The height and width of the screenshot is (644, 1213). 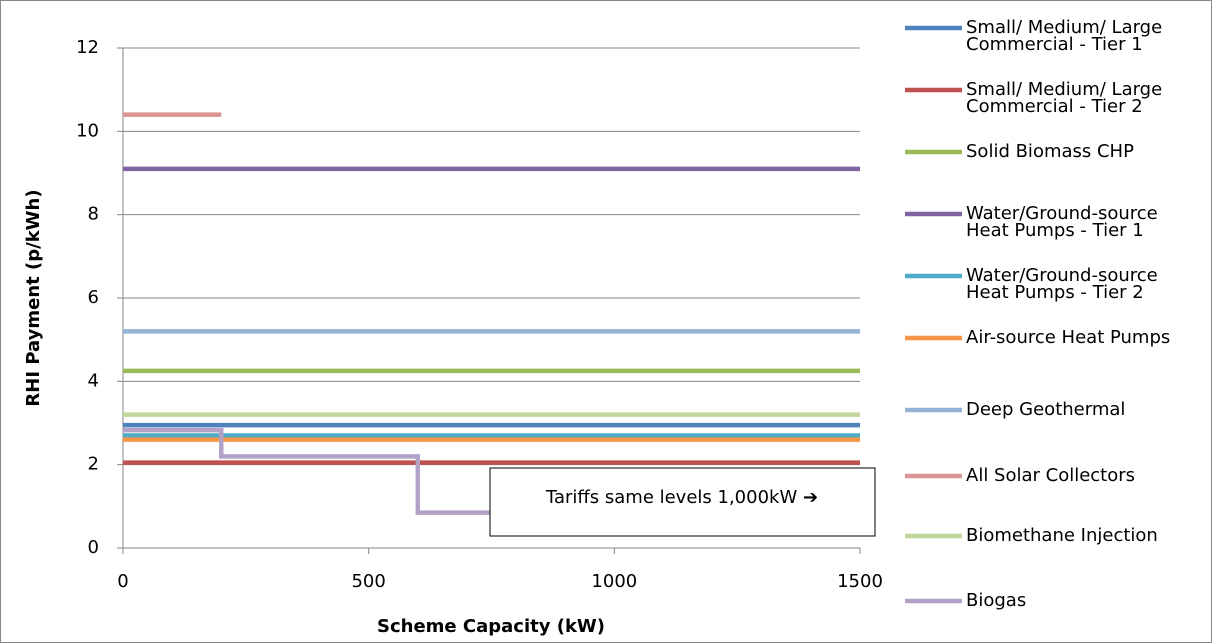 I want to click on legend-label: Deep Geothermal, so click(x=1046, y=409).